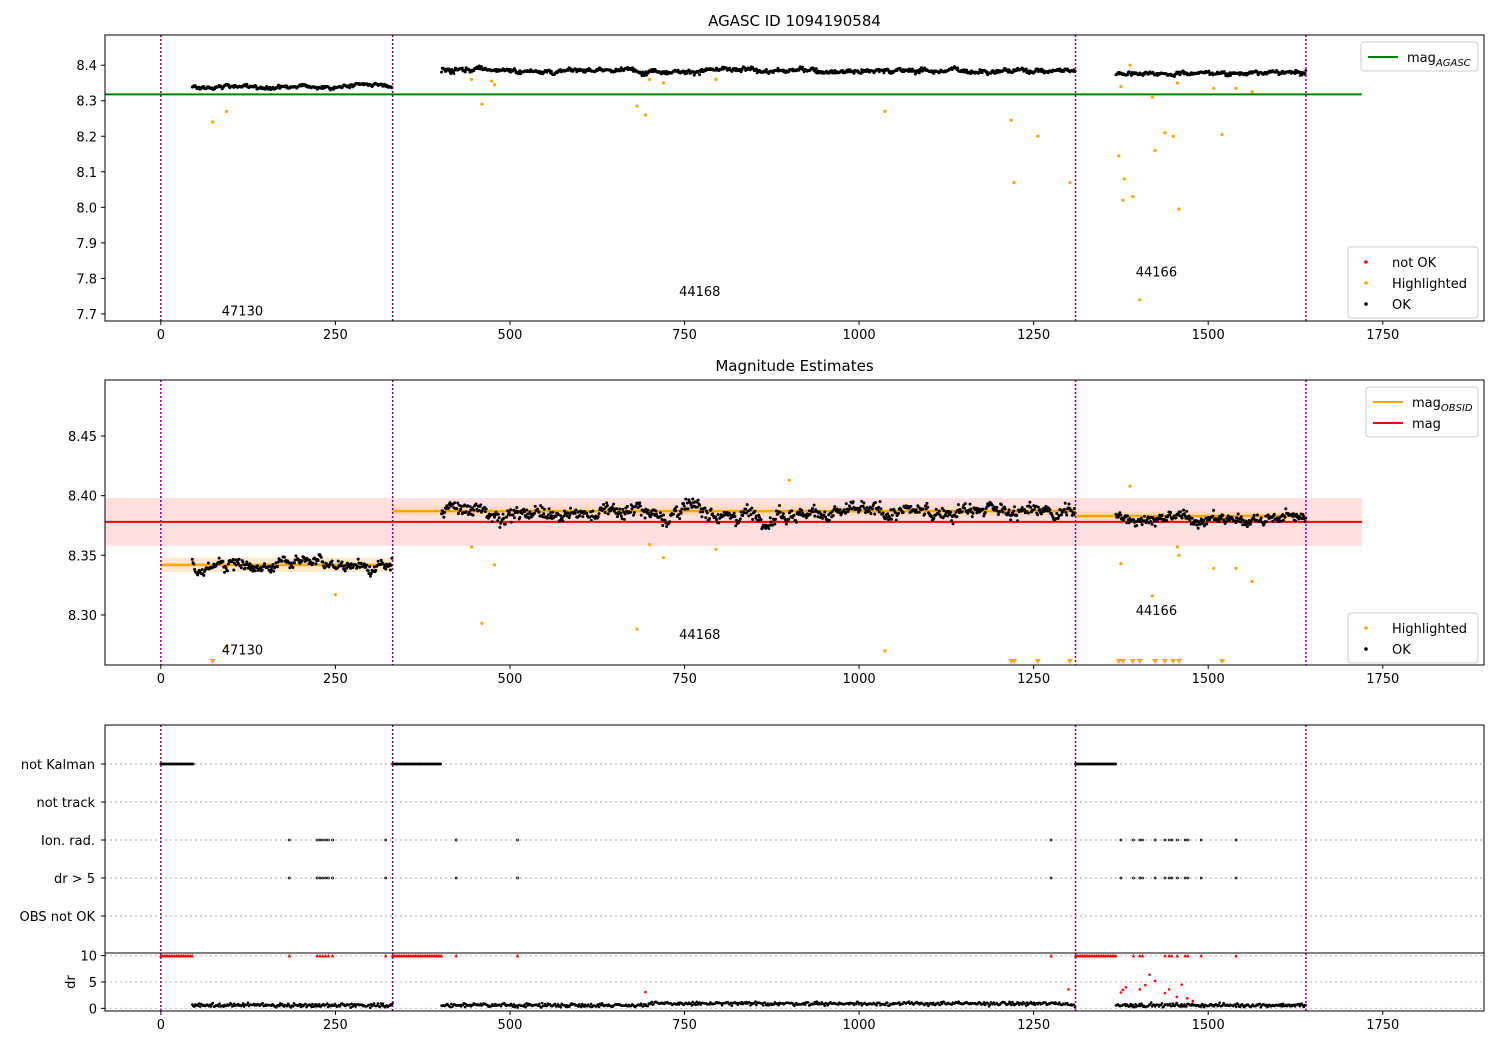 The image size is (1500, 1054). I want to click on x-tick-label: 1250, so click(1033, 335).